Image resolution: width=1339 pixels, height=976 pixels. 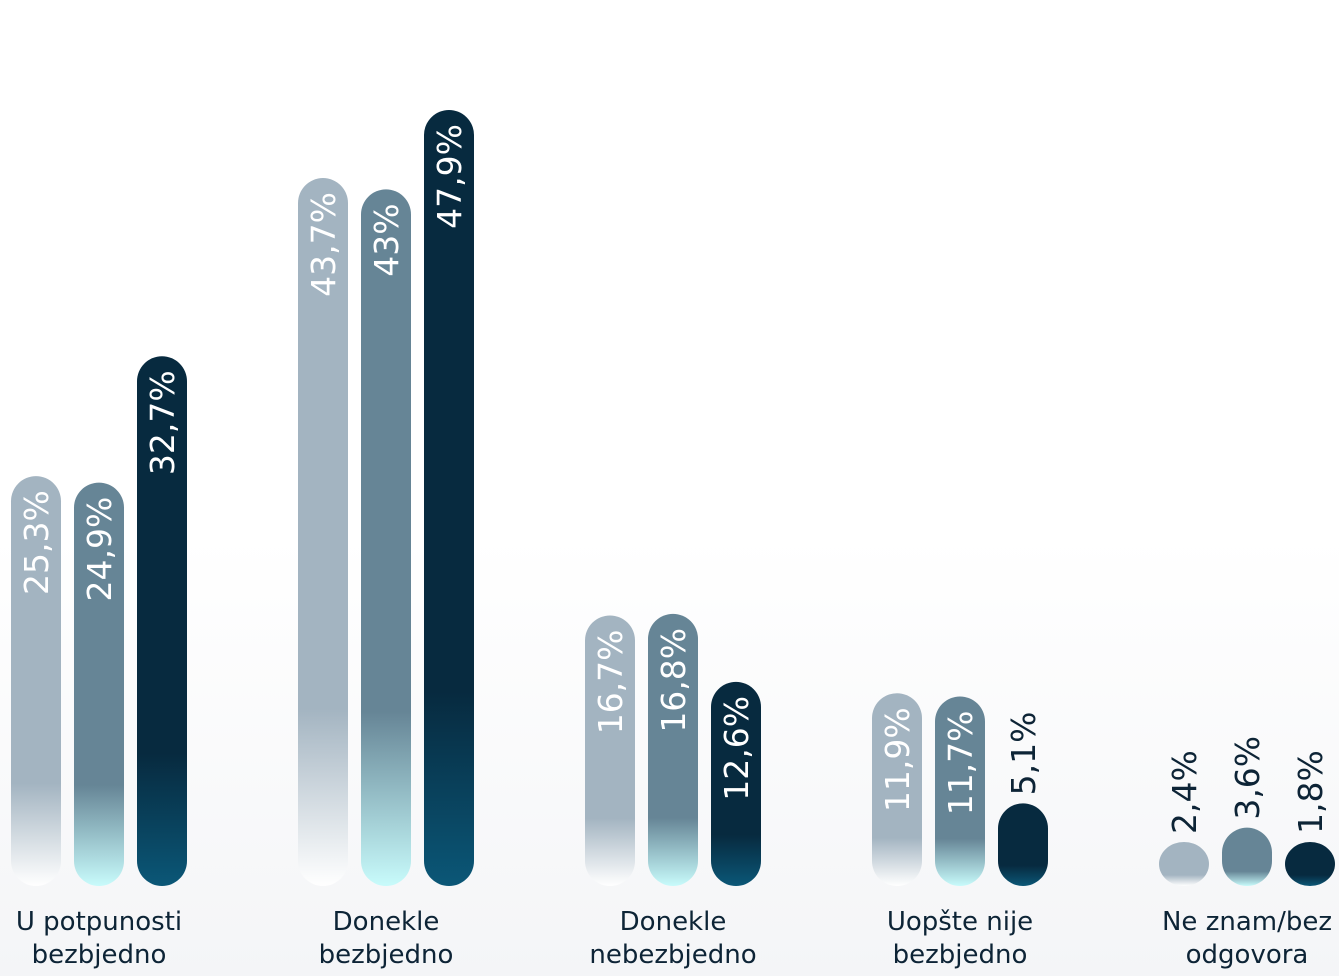 What do you see at coordinates (1023, 754) in the screenshot?
I see `data-label: 5,1%` at bounding box center [1023, 754].